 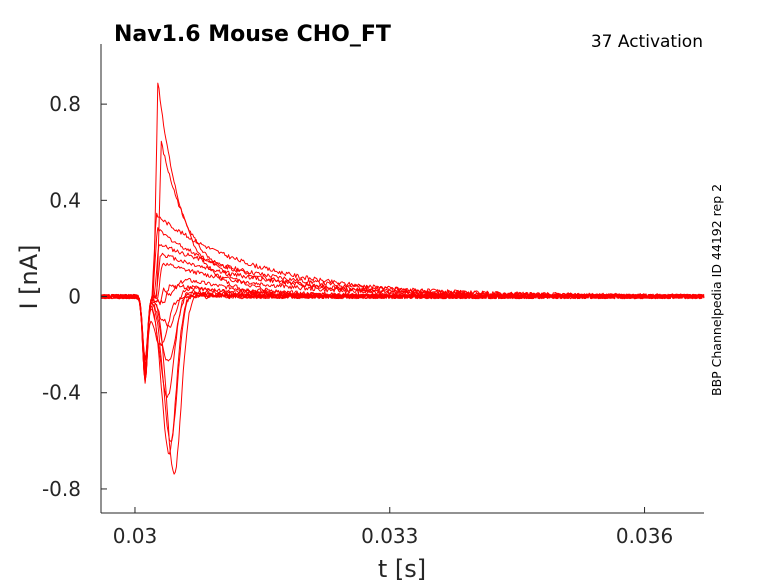 I want to click on x-axis-label: t [s], so click(x=402, y=569).